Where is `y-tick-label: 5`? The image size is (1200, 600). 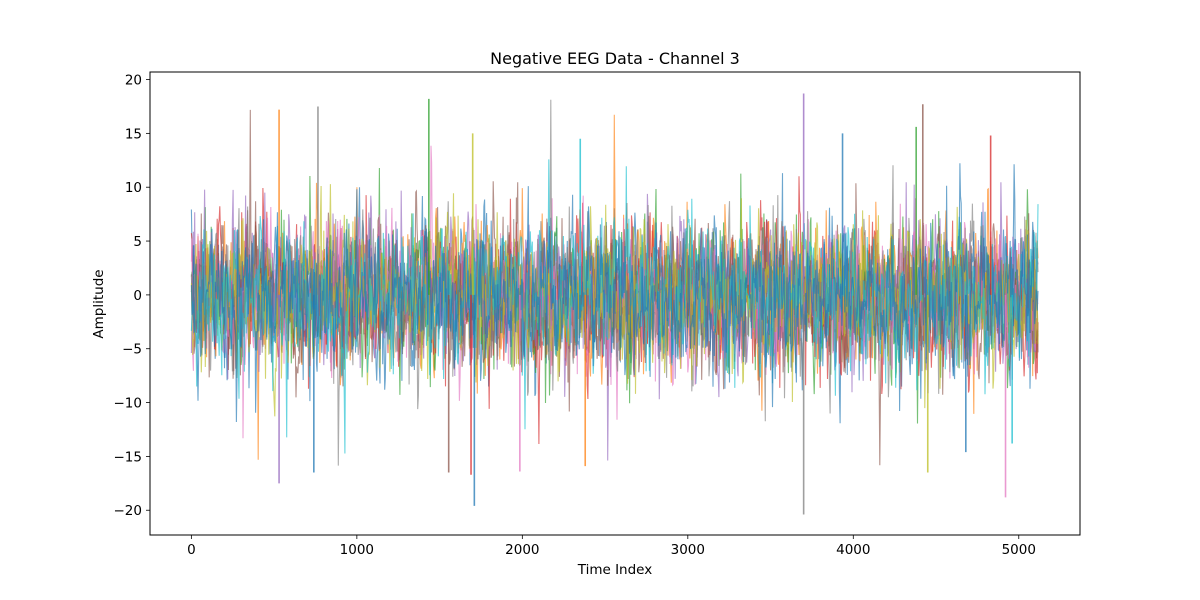
y-tick-label: 5 is located at coordinates (137, 242).